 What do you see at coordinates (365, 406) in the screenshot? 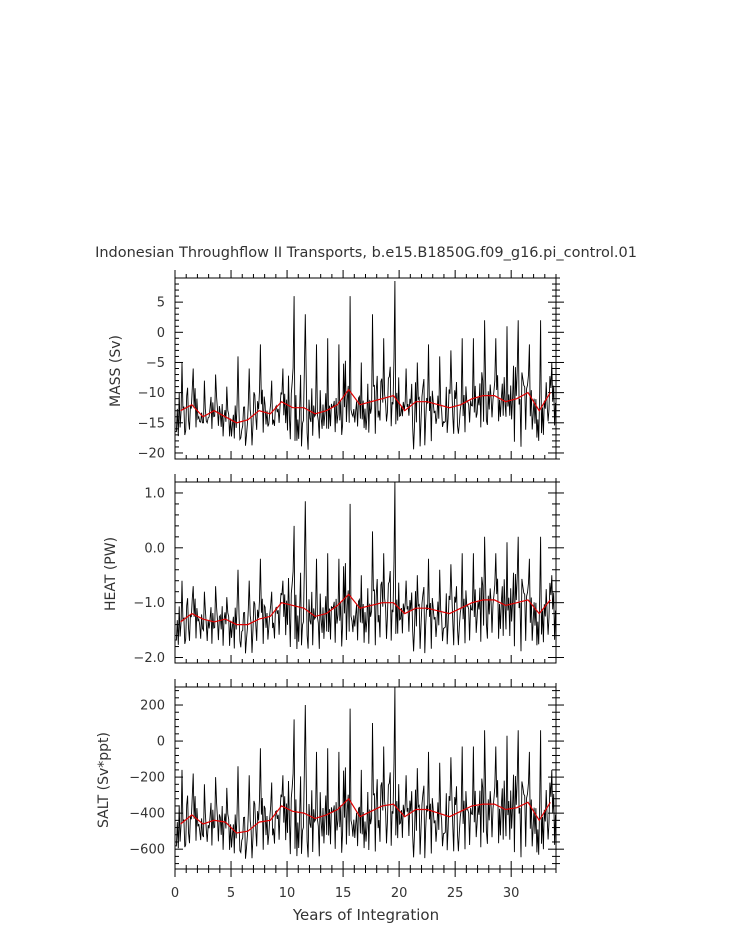
I see `mass-annual-mean-series` at bounding box center [365, 406].